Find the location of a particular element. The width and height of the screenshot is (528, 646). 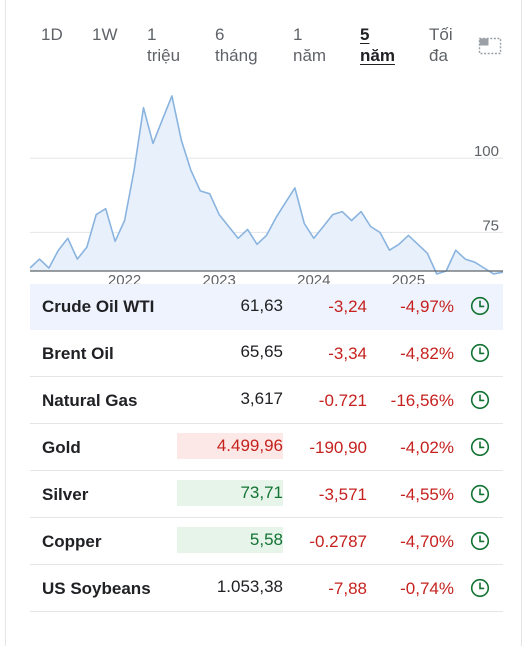

commodity-change-percent: -4,02% is located at coordinates (427, 447).